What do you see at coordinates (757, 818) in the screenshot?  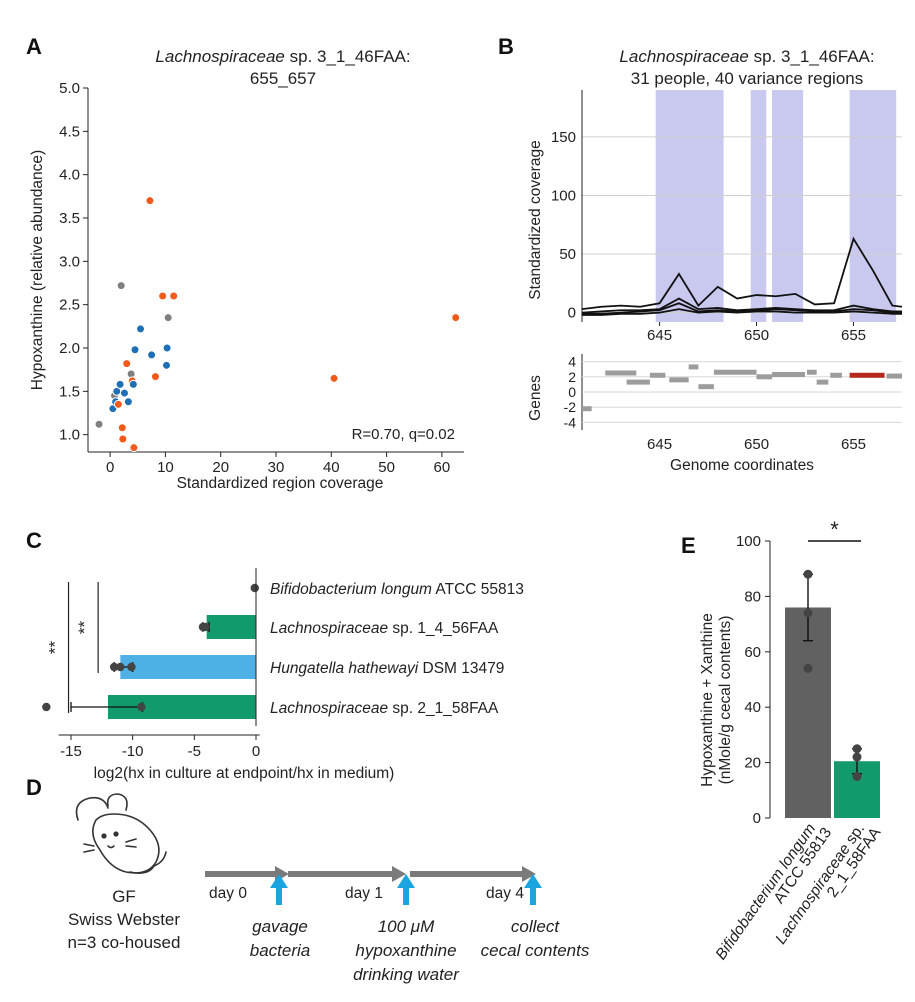 I see `chart-e-y-tick-label: 0` at bounding box center [757, 818].